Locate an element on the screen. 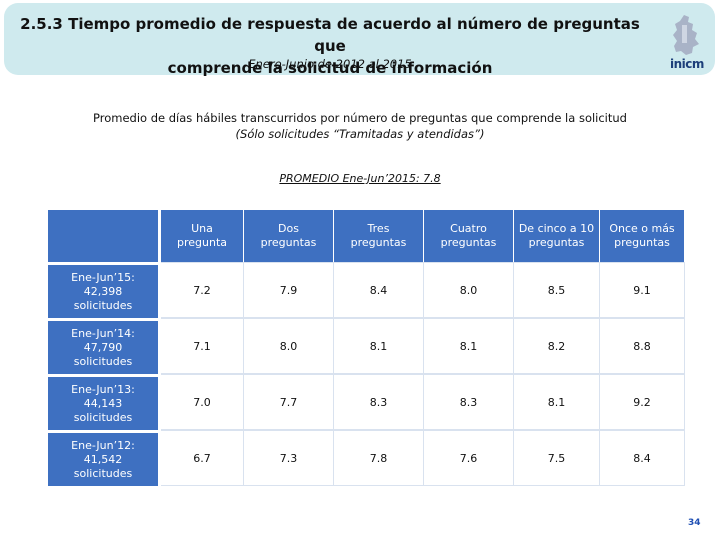  column-header-line: pregunta is located at coordinates (201, 242).